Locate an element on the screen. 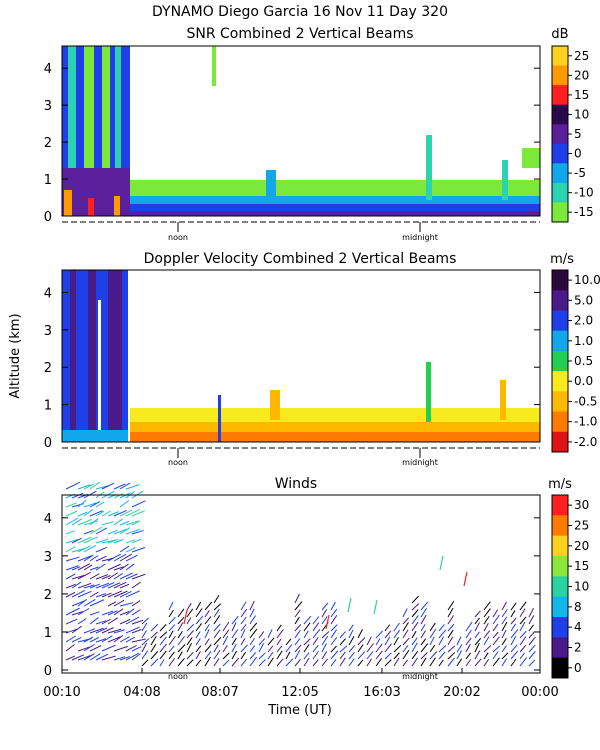 This screenshot has height=750, width=600. snr-midnight-label: midnight is located at coordinates (420, 237).